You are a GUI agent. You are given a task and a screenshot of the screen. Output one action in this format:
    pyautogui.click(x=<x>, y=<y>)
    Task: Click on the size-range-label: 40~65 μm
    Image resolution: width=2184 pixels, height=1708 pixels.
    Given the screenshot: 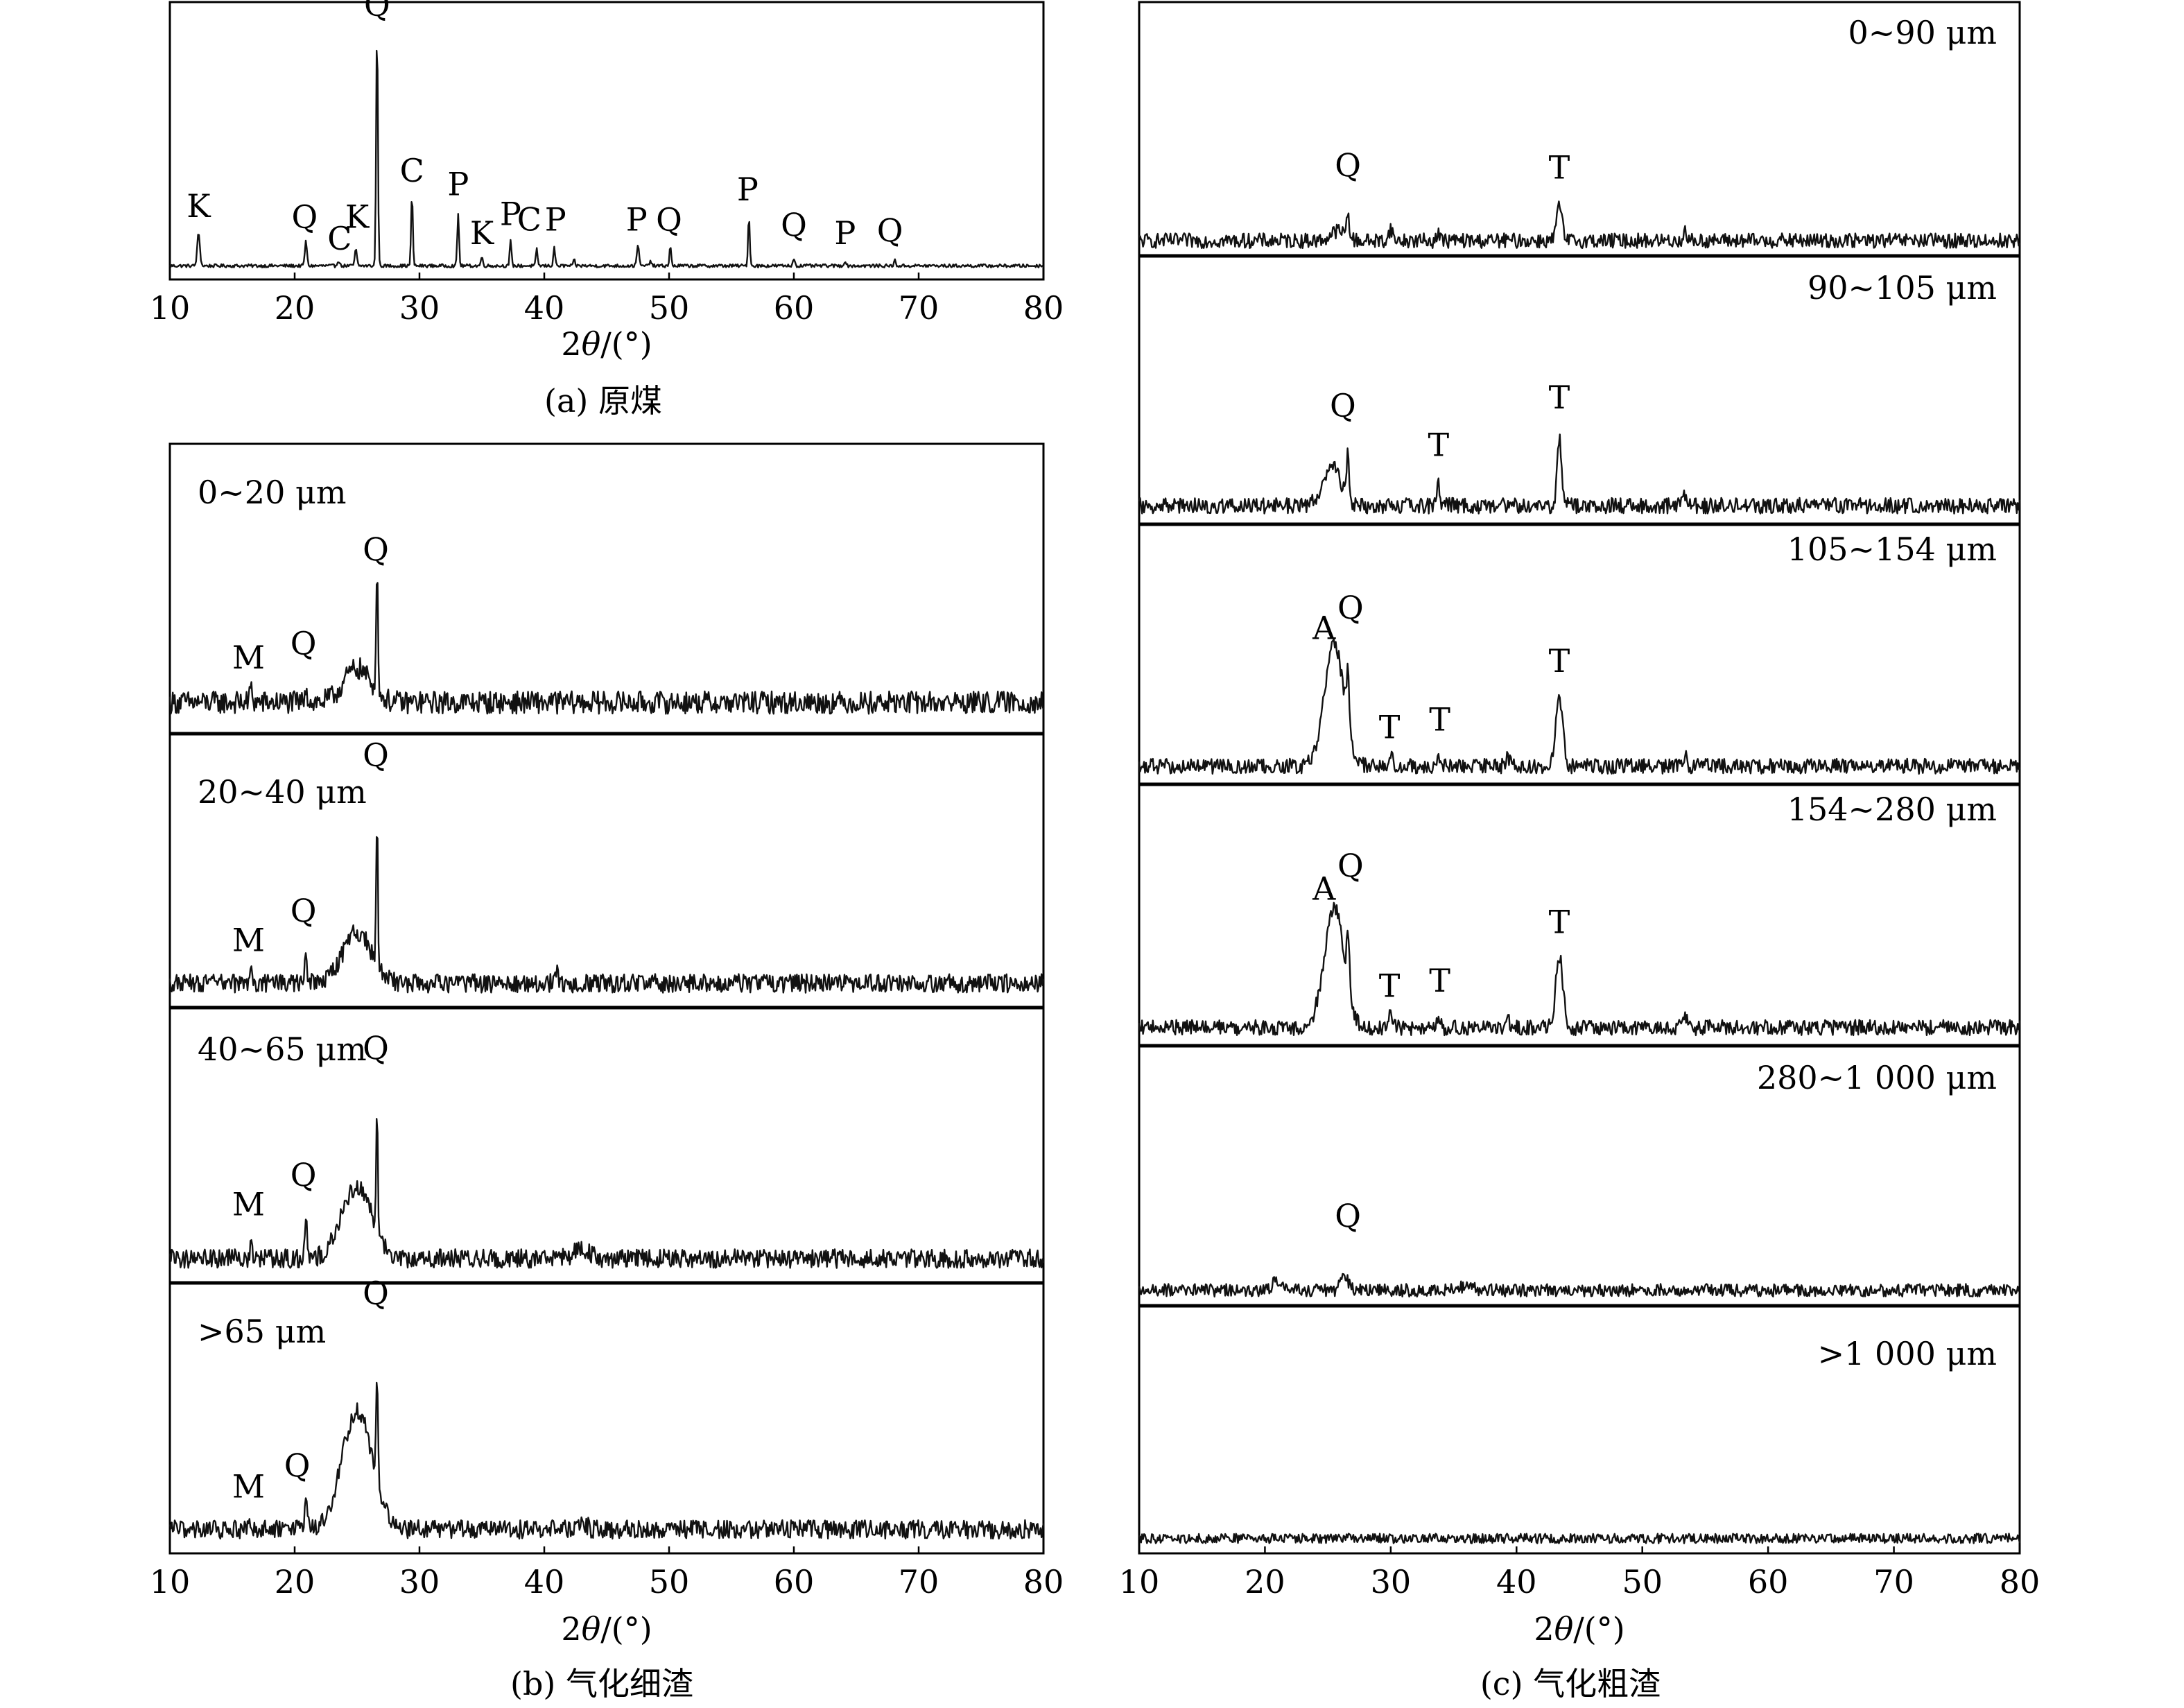 What is the action you would take?
    pyautogui.click(x=282, y=1049)
    